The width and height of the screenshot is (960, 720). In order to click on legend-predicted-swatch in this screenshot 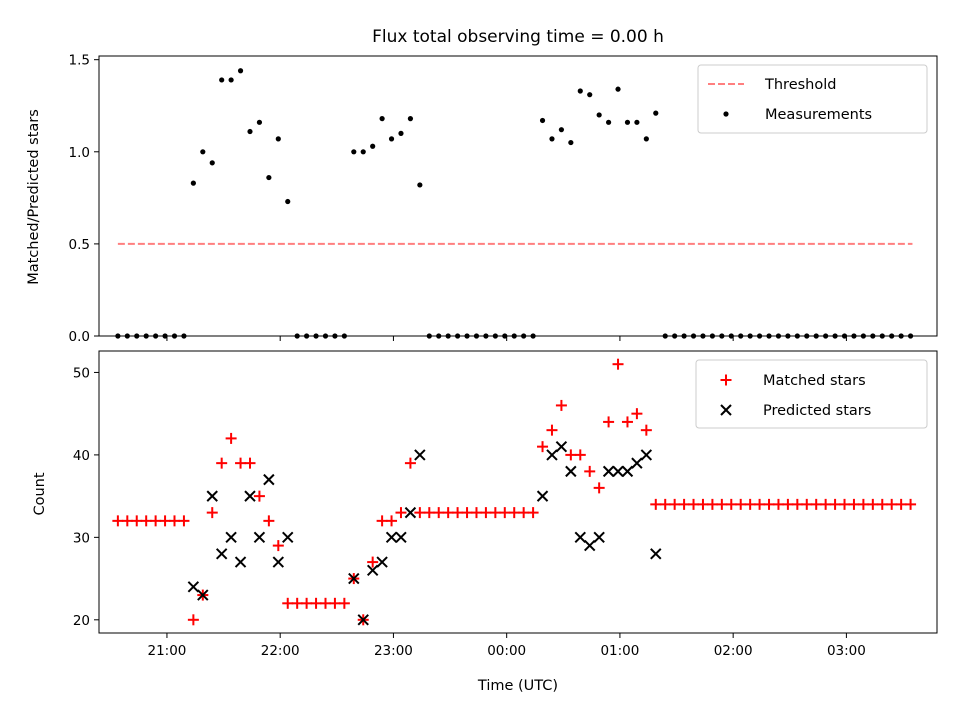, I will do `click(726, 410)`.